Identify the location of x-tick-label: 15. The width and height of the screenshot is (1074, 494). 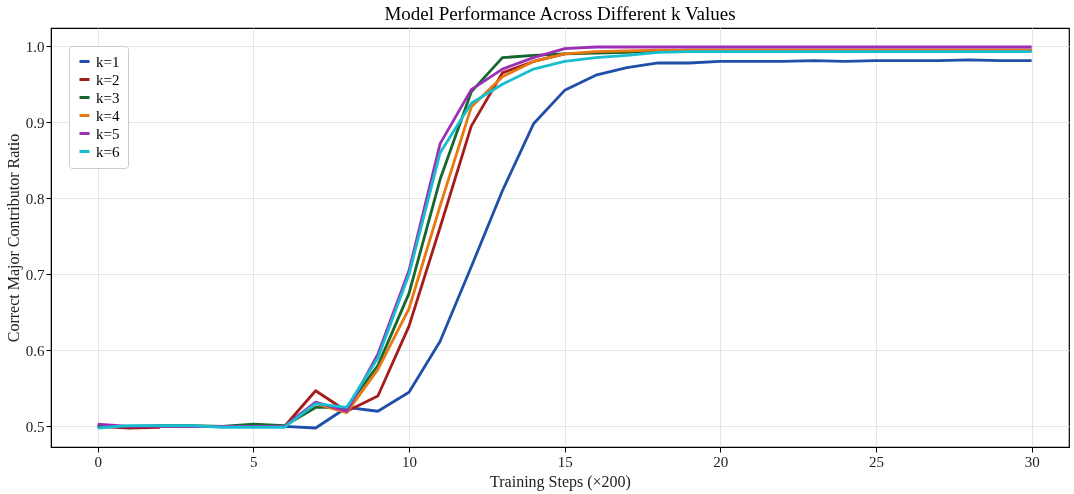
(565, 461).